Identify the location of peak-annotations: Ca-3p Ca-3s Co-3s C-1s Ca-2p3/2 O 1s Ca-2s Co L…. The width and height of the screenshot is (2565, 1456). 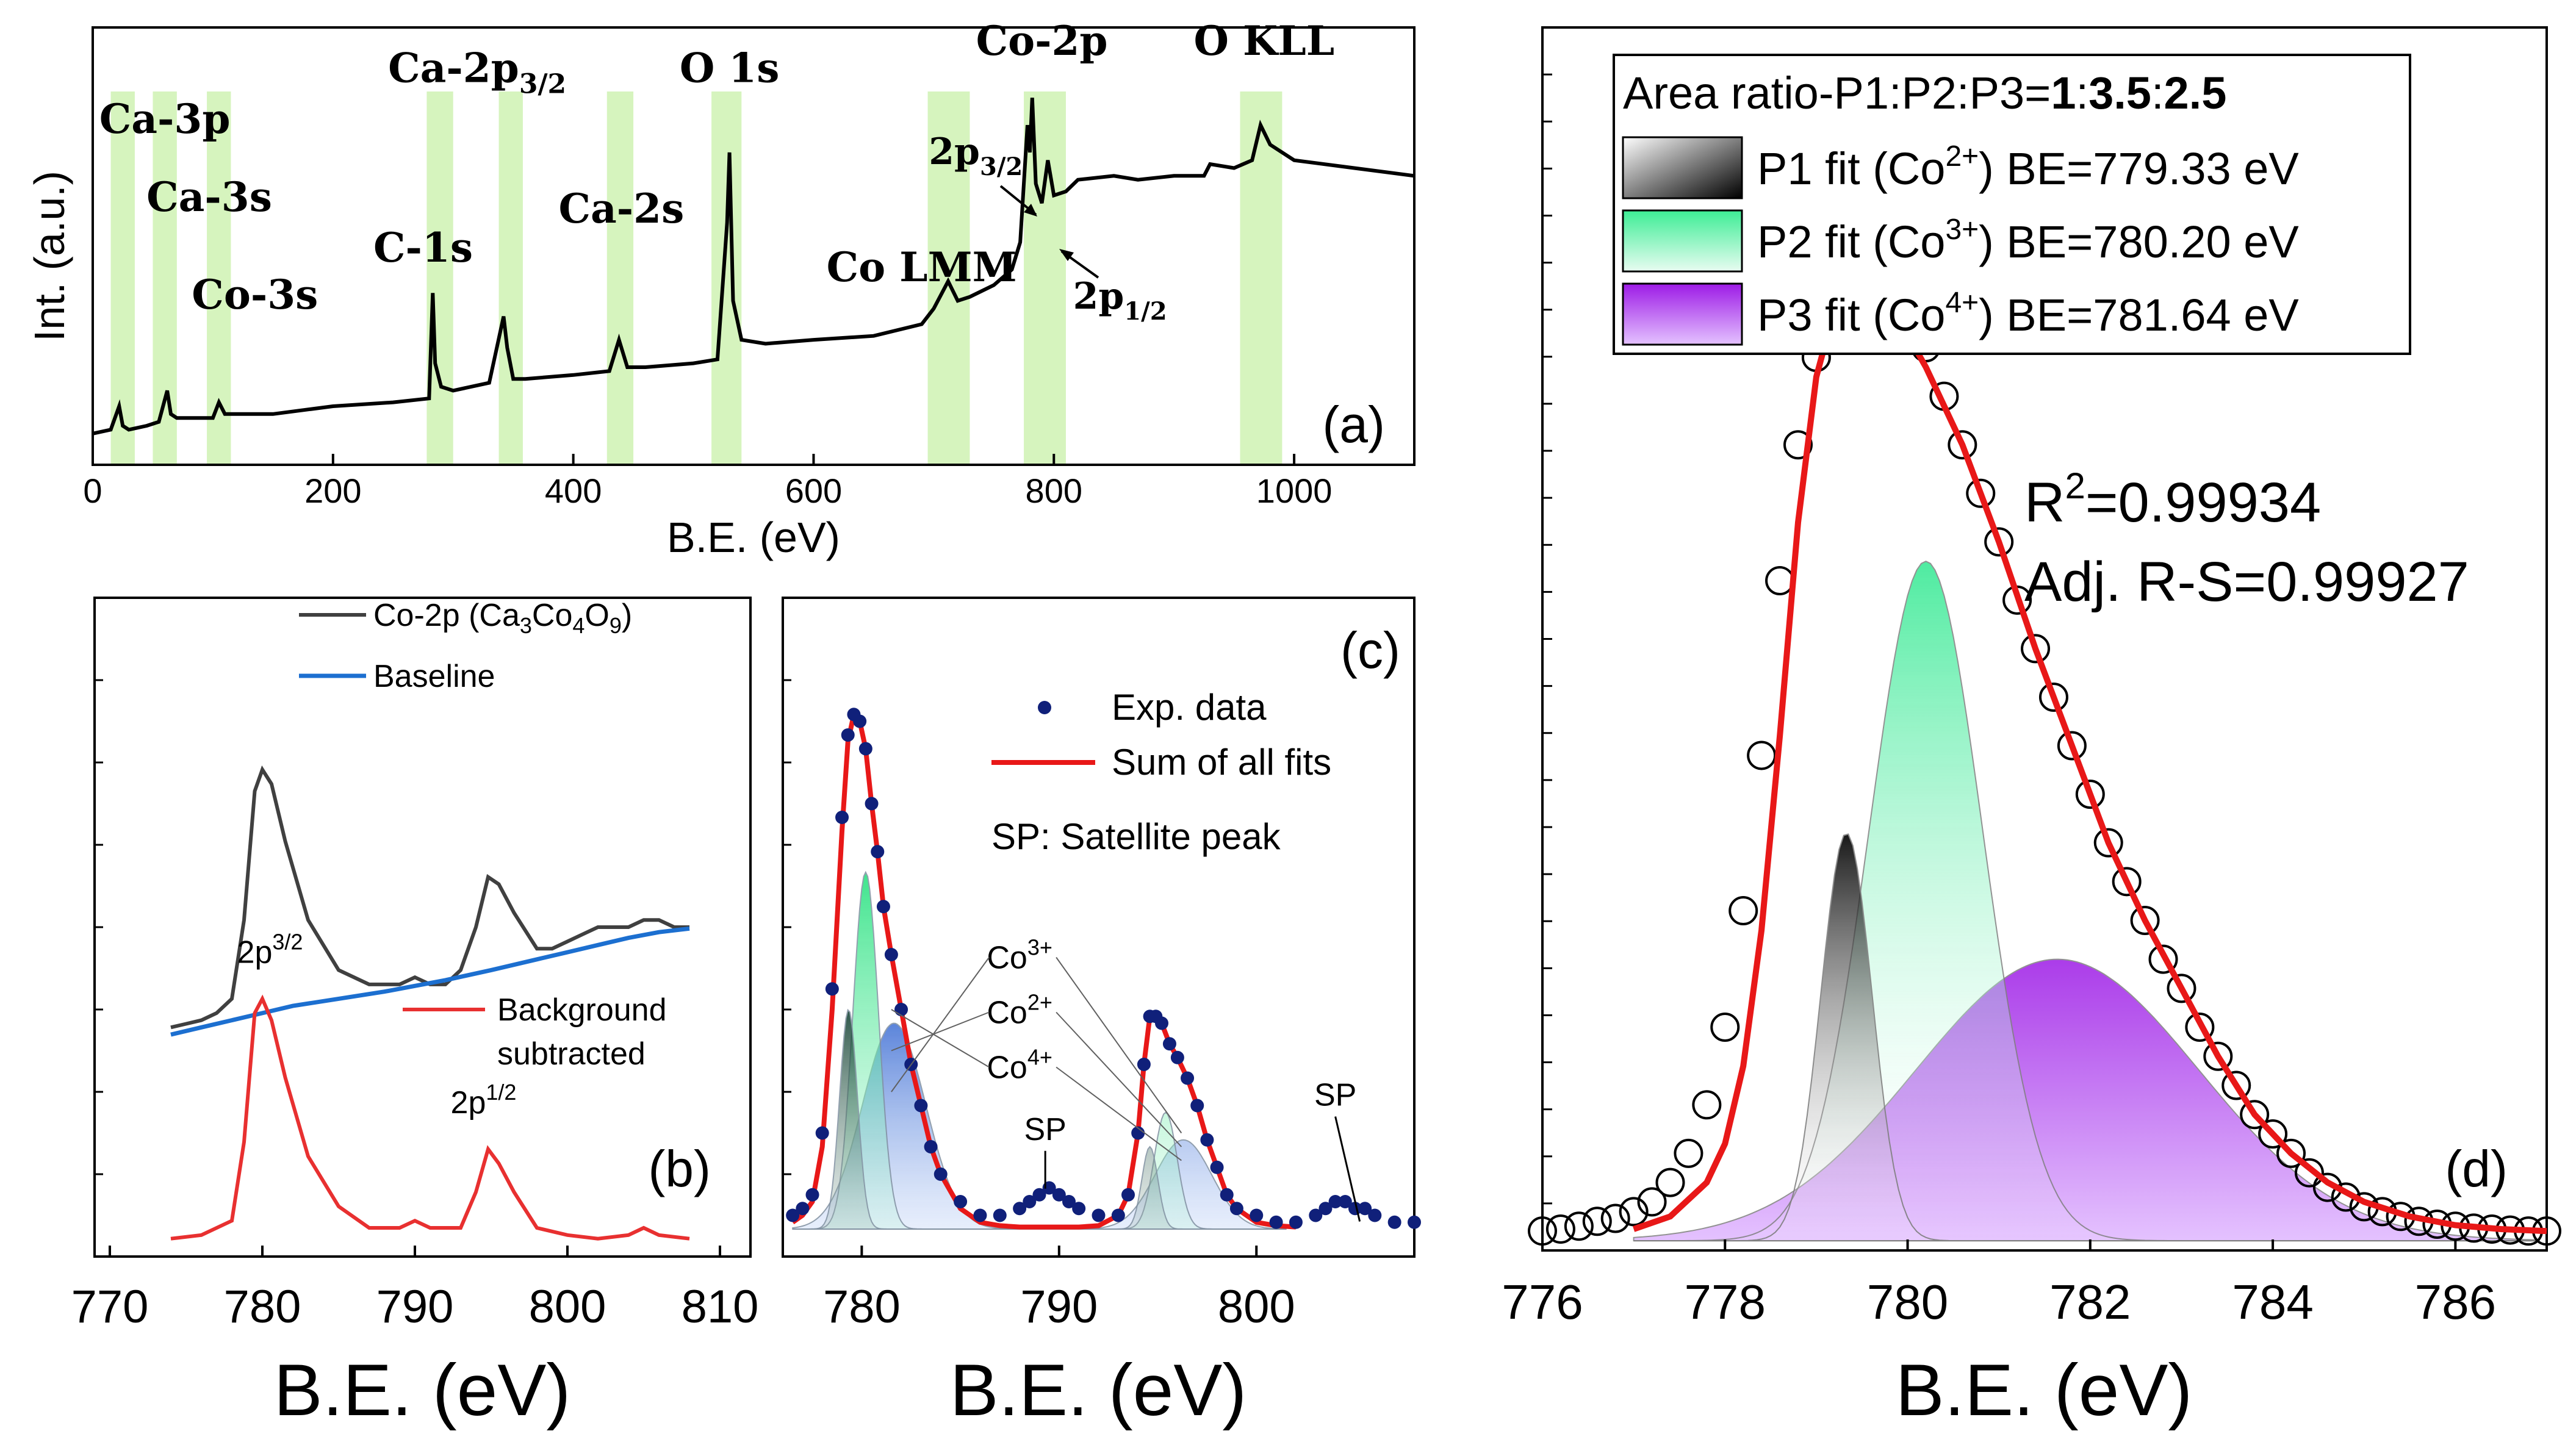
(717, 171).